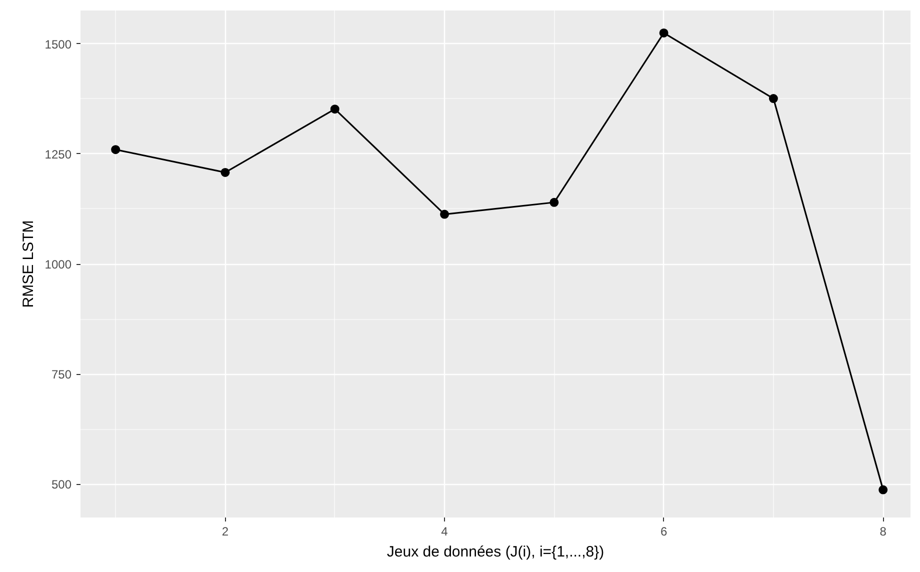 Image resolution: width=920 pixels, height=572 pixels. I want to click on x-tick-label: 4, so click(444, 531).